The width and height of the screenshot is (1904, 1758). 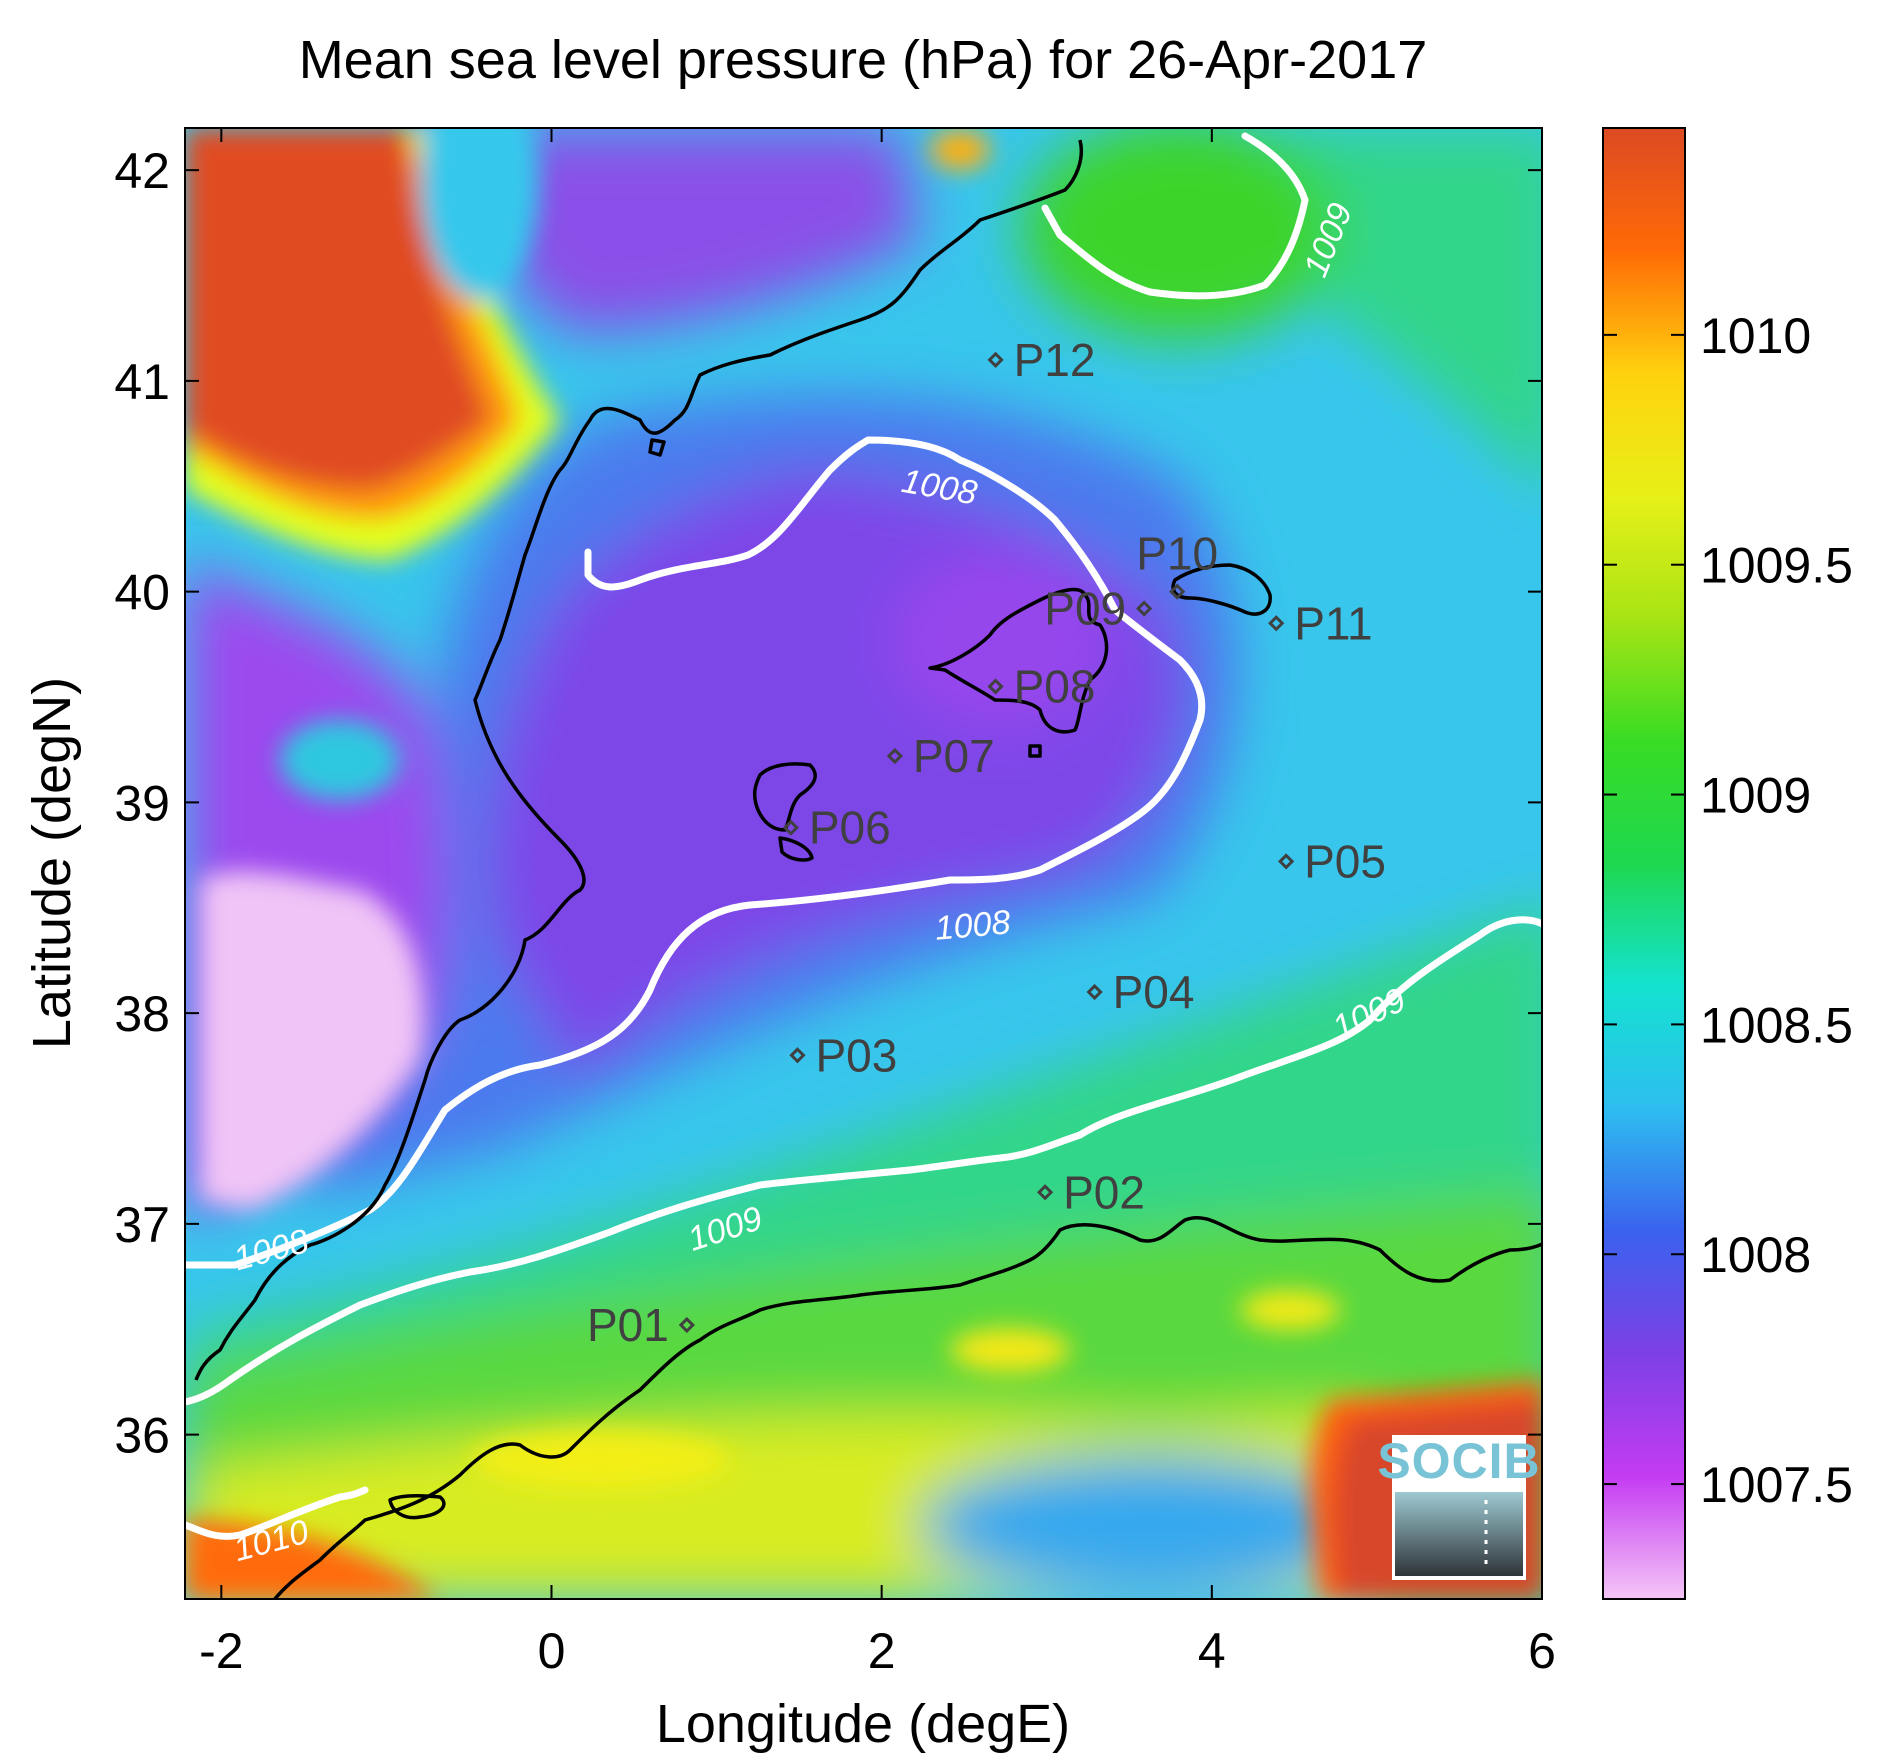 What do you see at coordinates (552, 1651) in the screenshot?
I see `x-tick-label: 0` at bounding box center [552, 1651].